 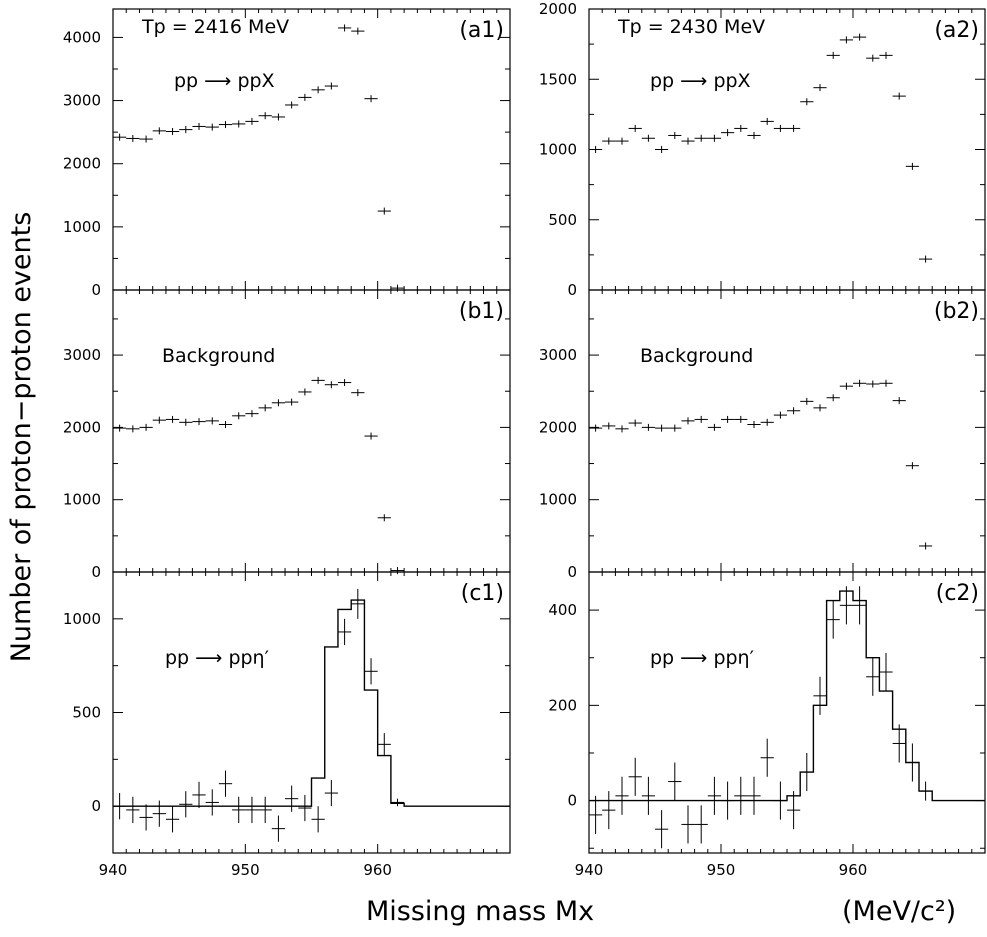 What do you see at coordinates (956, 30) in the screenshot?
I see `panel-tag: (a2)` at bounding box center [956, 30].